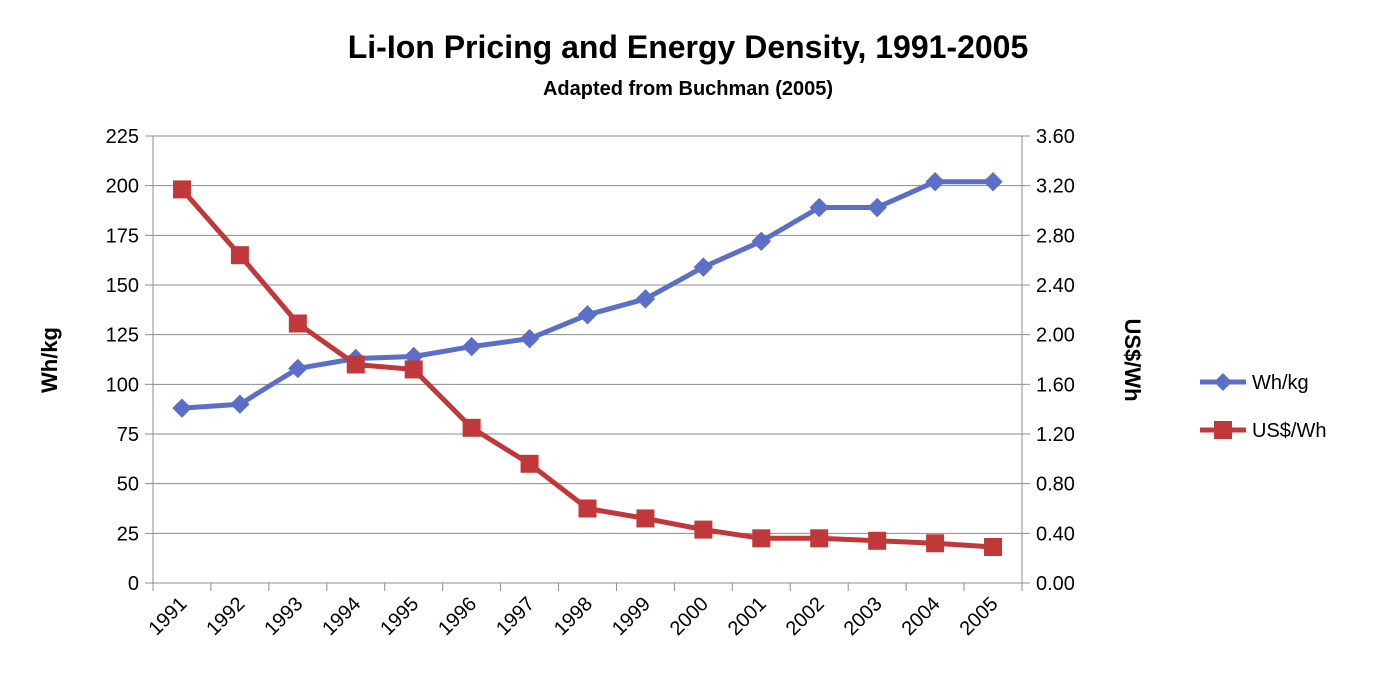  What do you see at coordinates (1055, 187) in the screenshot?
I see `y-right-tick-label: 3.20` at bounding box center [1055, 187].